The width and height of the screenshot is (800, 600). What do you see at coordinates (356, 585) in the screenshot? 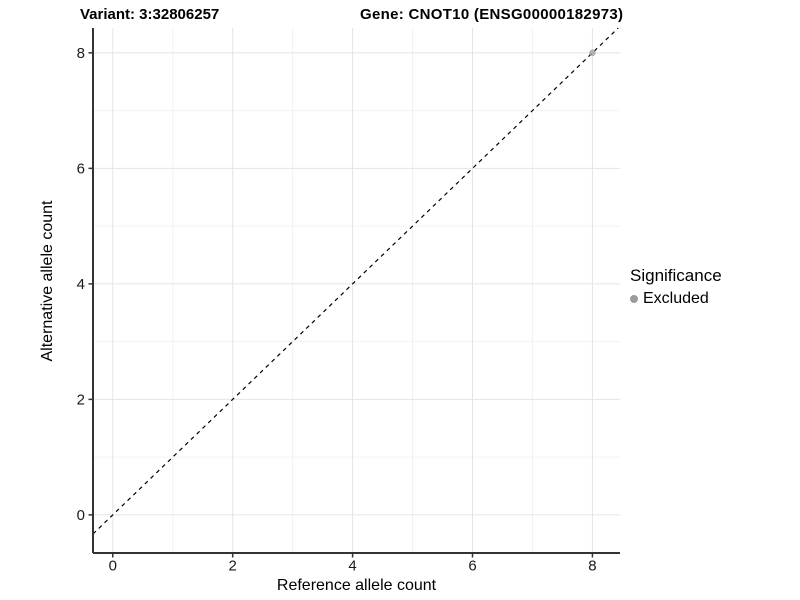
I see `x-axis-title: Reference allele count` at bounding box center [356, 585].